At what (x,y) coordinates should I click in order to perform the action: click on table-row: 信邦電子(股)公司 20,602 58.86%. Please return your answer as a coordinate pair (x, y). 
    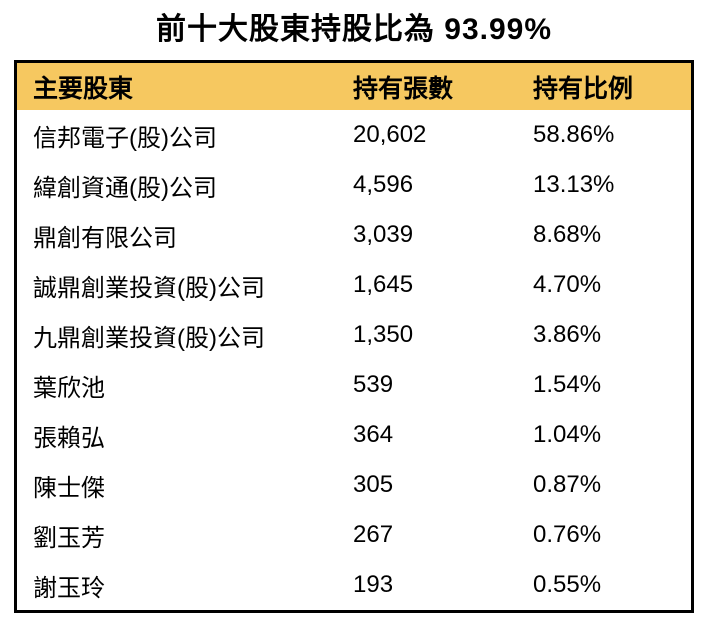
    Looking at the image, I should click on (354, 135).